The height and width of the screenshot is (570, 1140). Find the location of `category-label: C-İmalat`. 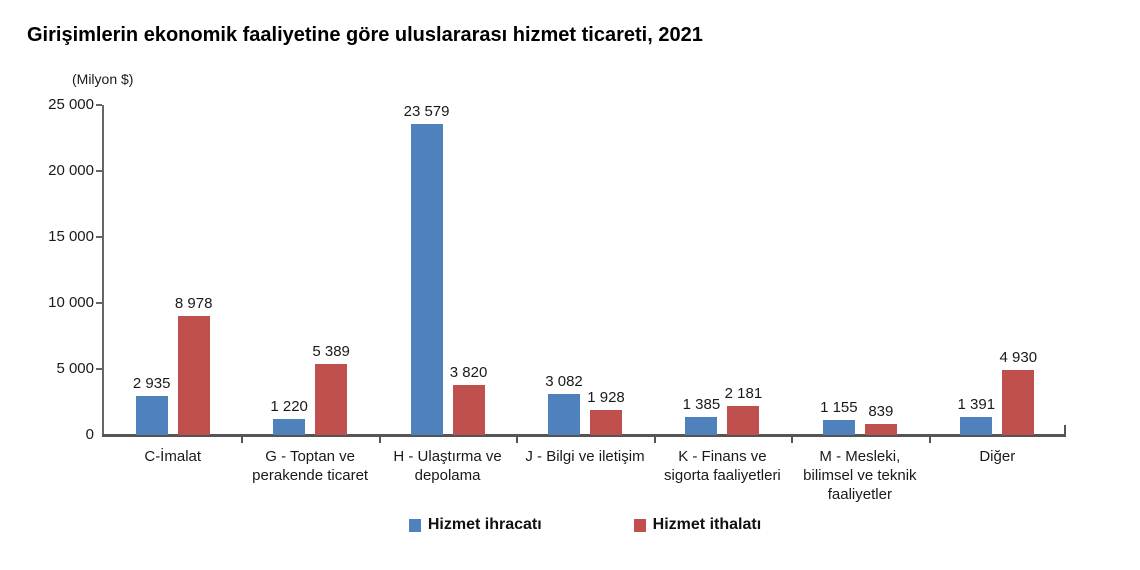

category-label: C-İmalat is located at coordinates (172, 456).